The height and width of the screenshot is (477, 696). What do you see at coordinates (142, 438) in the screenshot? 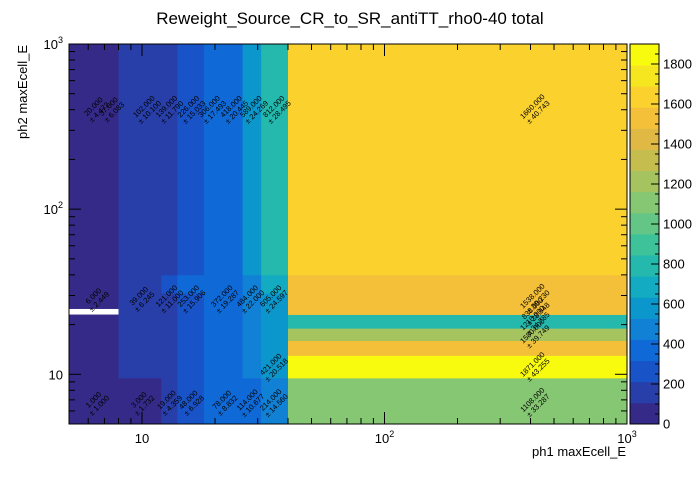
I see `x-tick-label: 10` at bounding box center [142, 438].